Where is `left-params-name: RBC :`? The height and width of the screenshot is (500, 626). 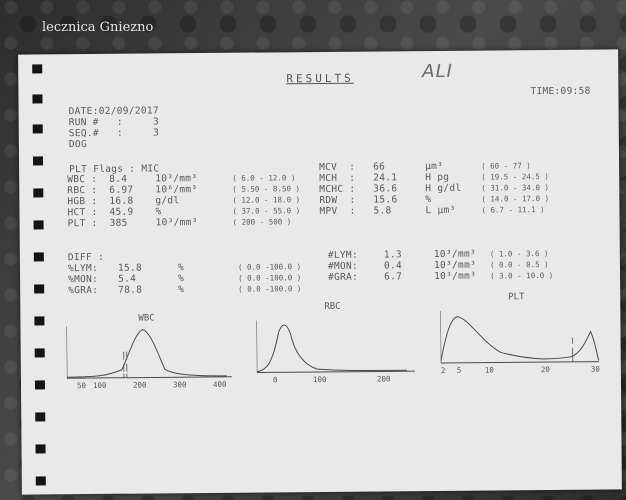 left-params-name: RBC : is located at coordinates (82, 190).